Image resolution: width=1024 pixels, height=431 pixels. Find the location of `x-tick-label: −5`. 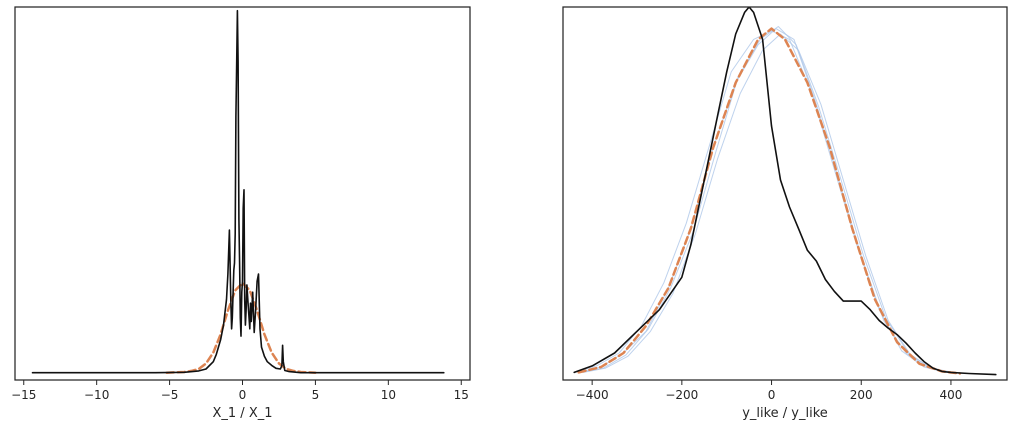

x-tick-label: −5 is located at coordinates (170, 395).